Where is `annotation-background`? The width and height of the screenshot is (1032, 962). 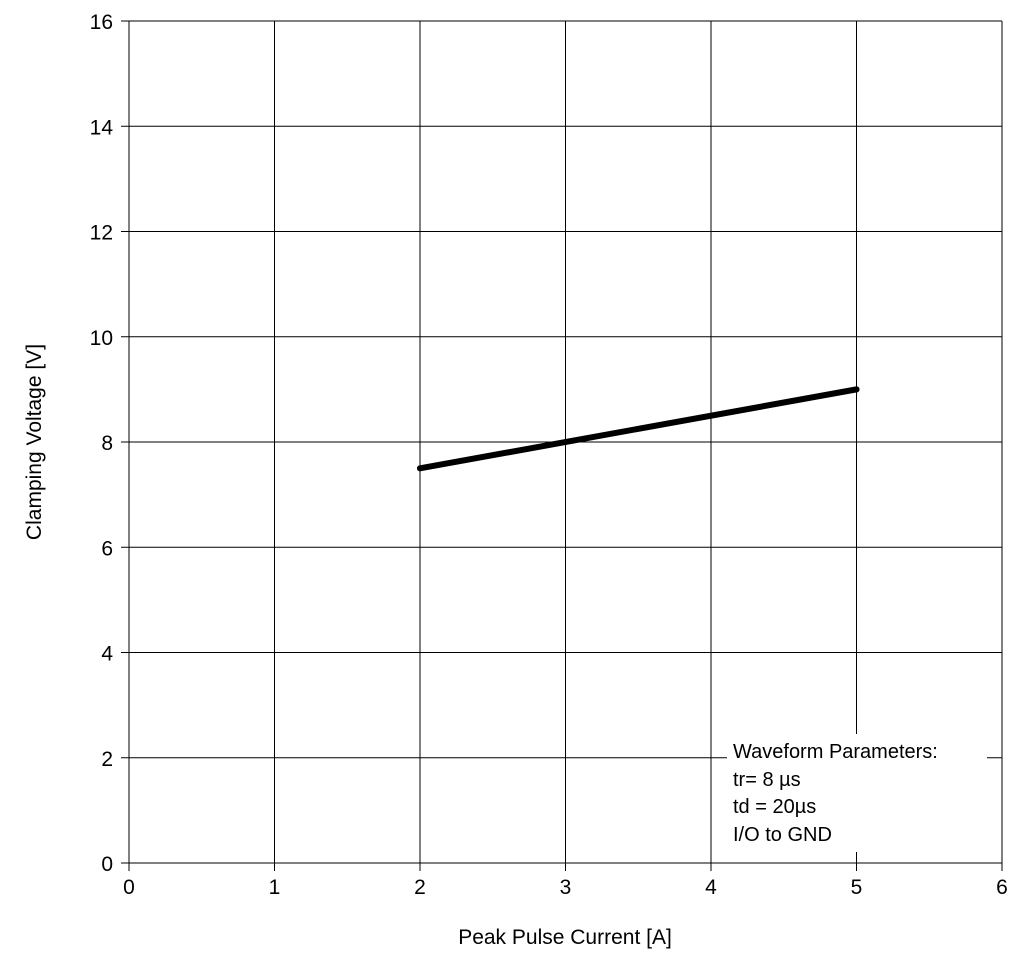
annotation-background is located at coordinates (857, 793).